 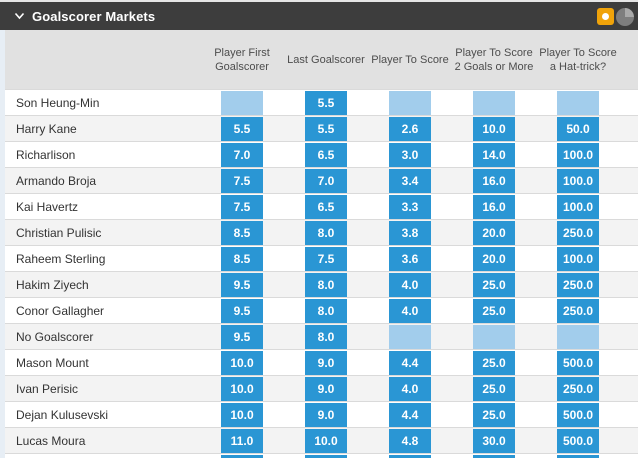 What do you see at coordinates (410, 181) in the screenshot?
I see `odds-cell: 3.4` at bounding box center [410, 181].